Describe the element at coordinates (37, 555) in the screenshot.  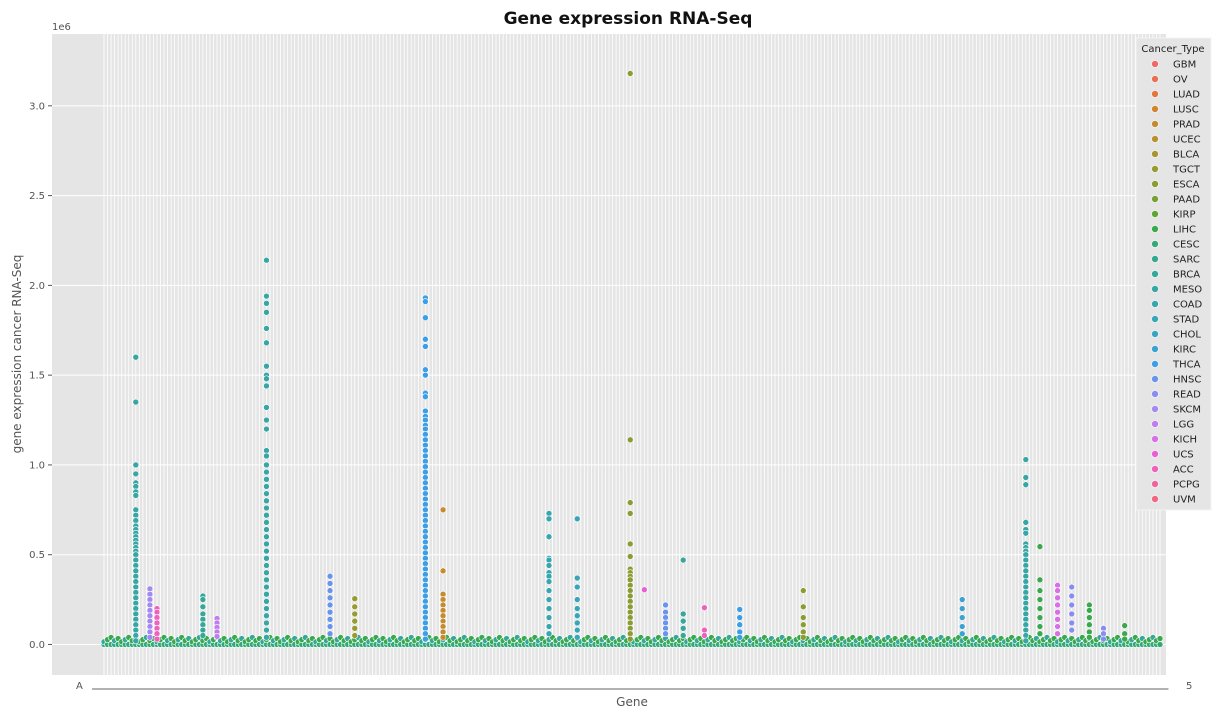
I see `y-tick-label: 0.5` at that location.